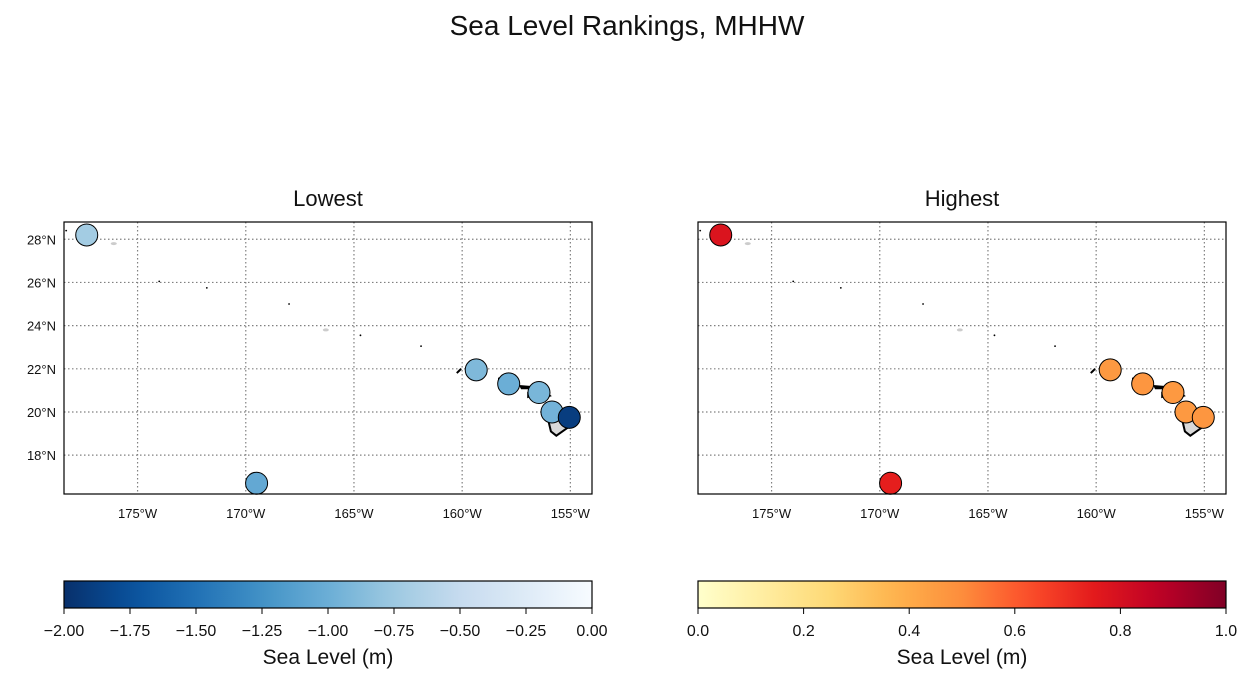 This screenshot has height=690, width=1254. Describe the element at coordinates (460, 631) in the screenshot. I see `colorbar-tick-label: −0.50` at that location.